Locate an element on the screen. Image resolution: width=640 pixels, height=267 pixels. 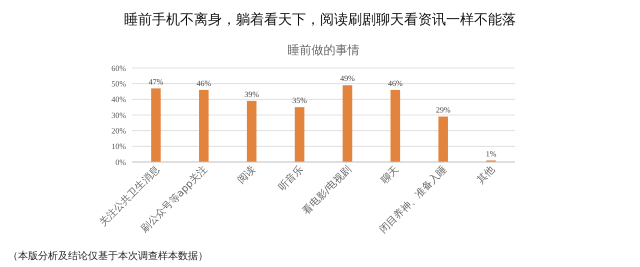
y-tick-label: 0% is located at coordinates (120, 162).